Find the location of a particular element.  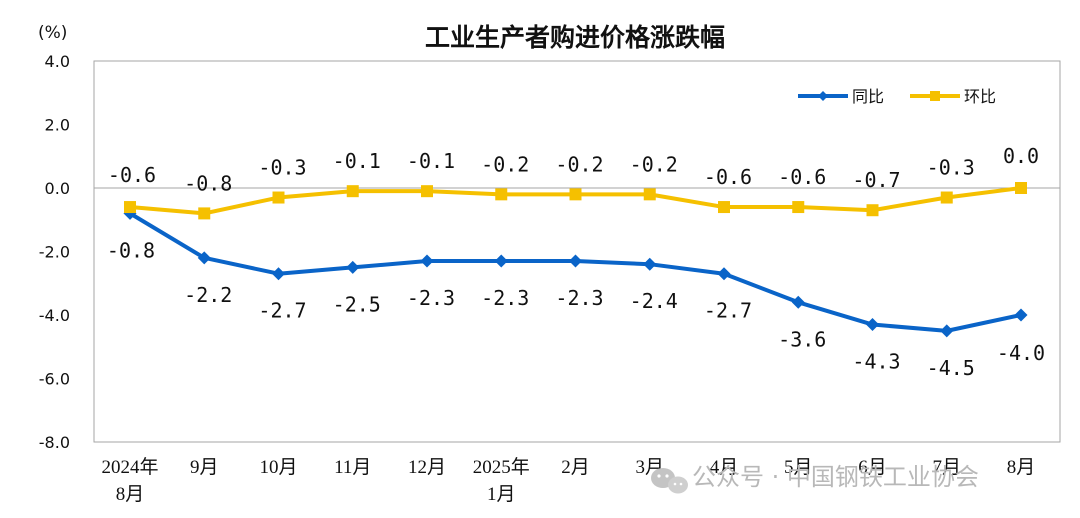

data-label-yoy: -4.0 is located at coordinates (1021, 353).